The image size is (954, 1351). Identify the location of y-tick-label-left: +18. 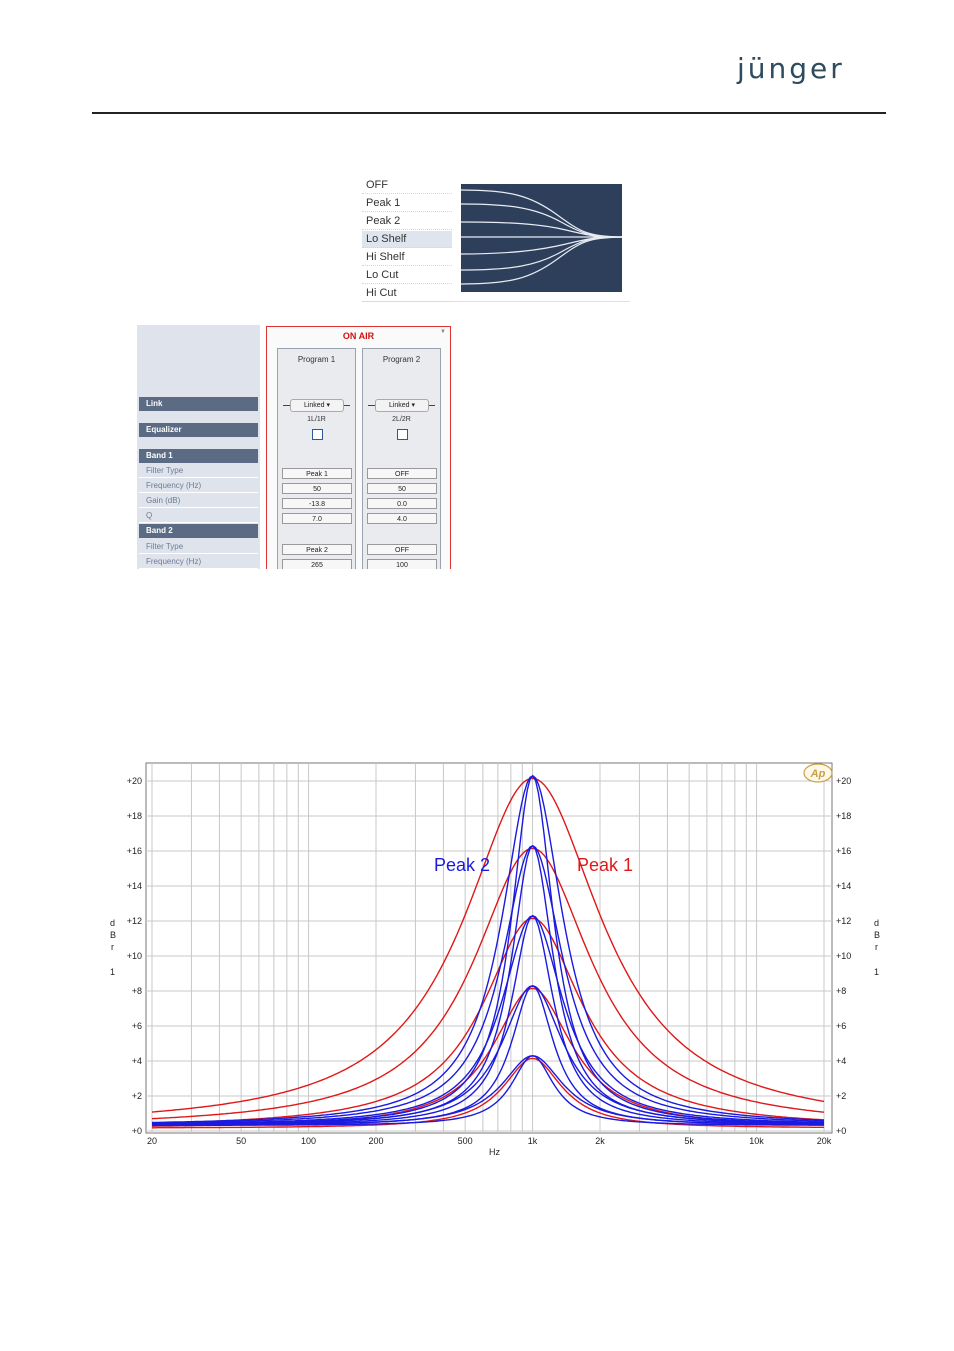
(134, 816).